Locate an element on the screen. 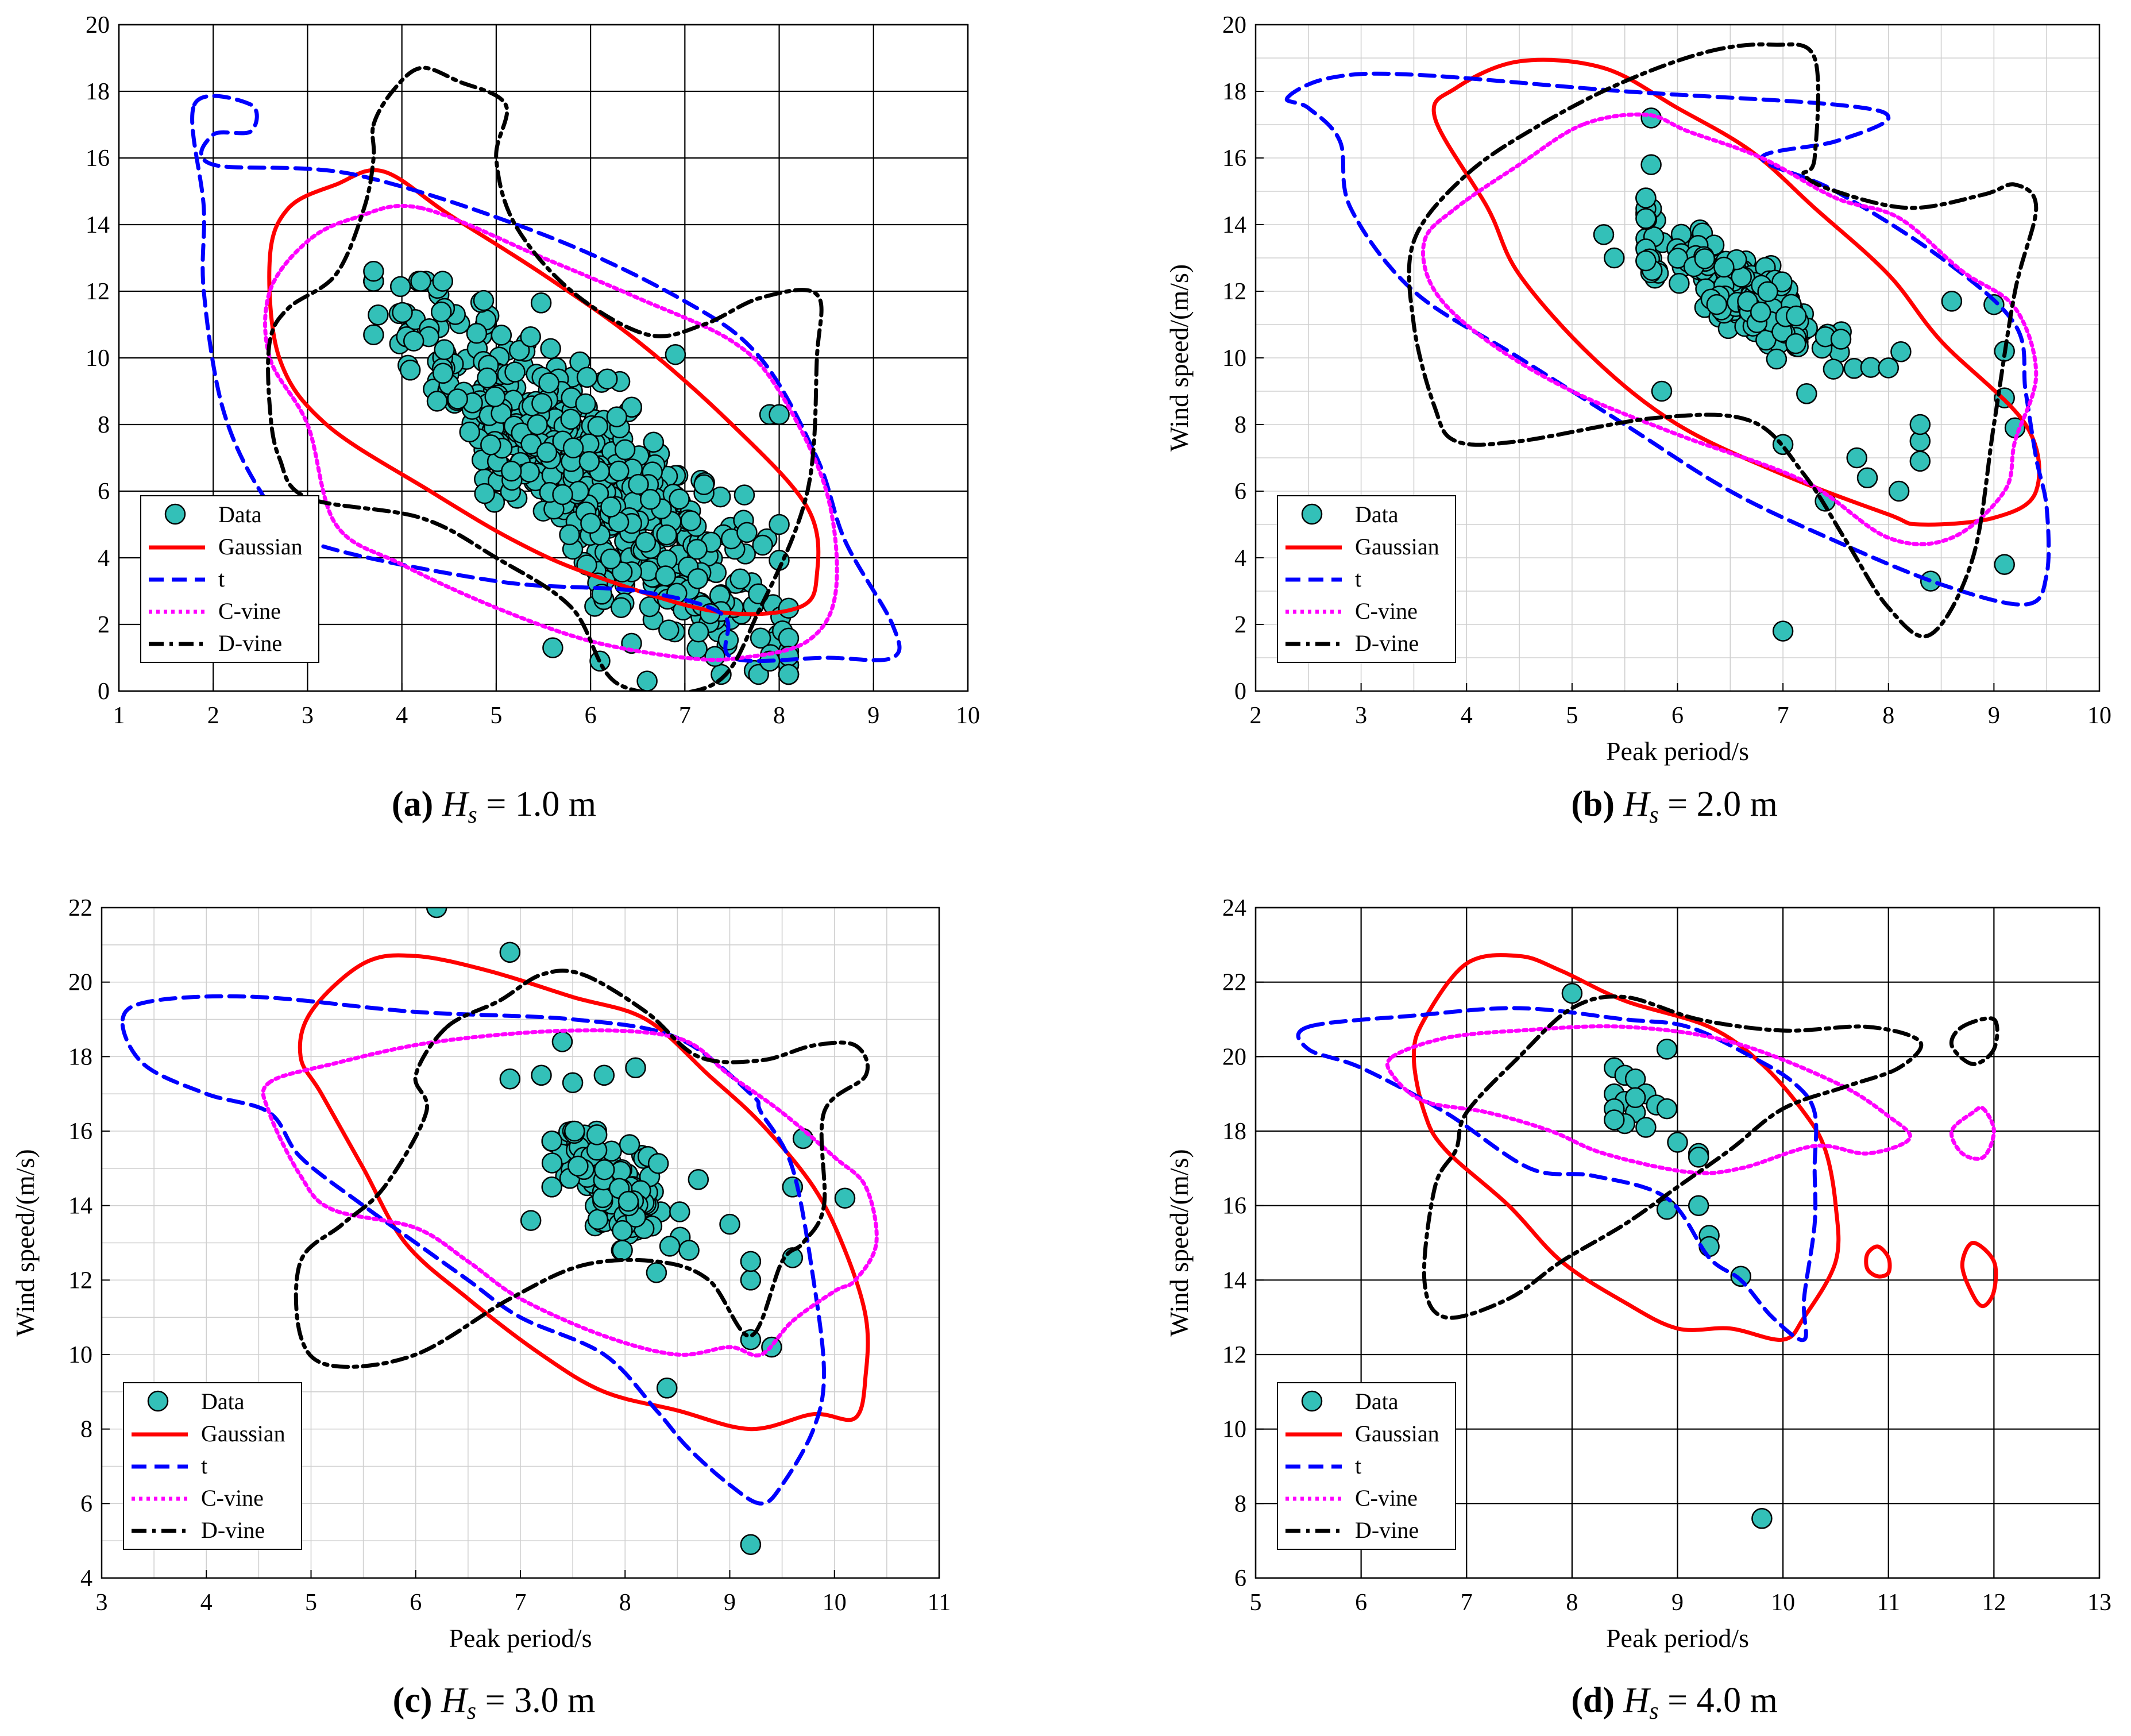 The image size is (2131, 1736). legend-gaussian-label: Gaussian is located at coordinates (1397, 1433).